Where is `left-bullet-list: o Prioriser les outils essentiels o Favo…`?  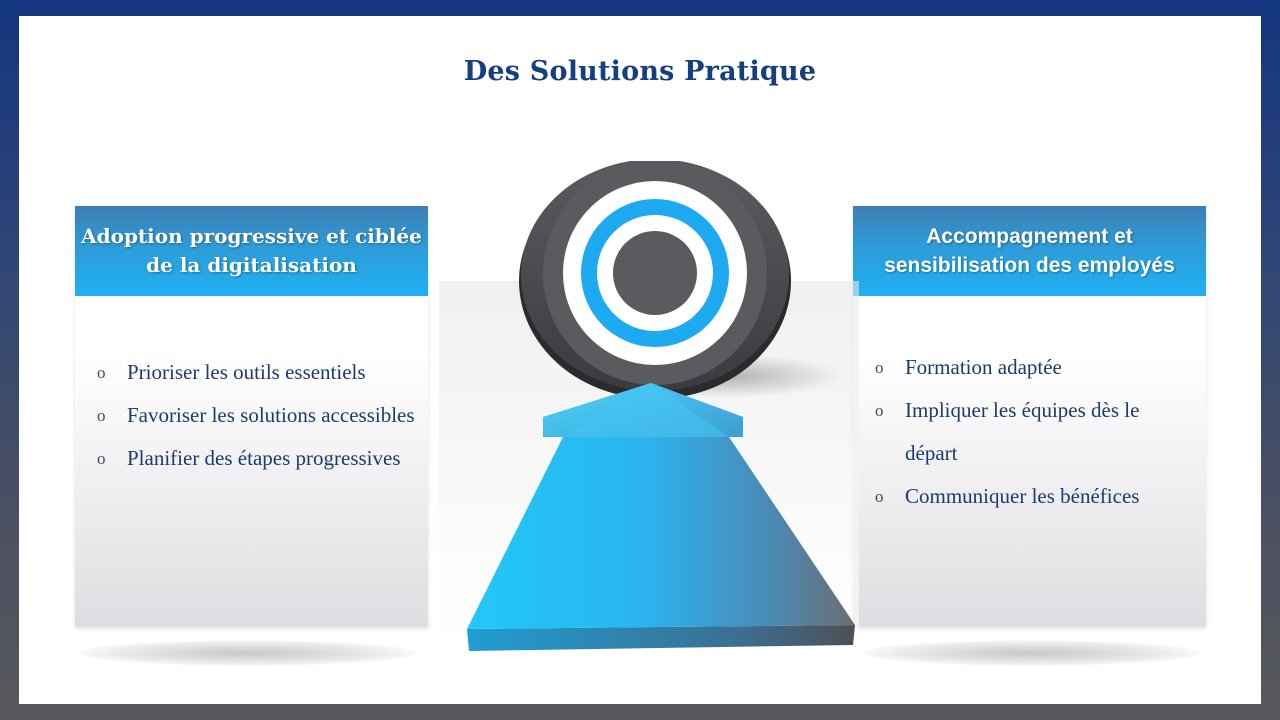 left-bullet-list: o Prioriser les outils essentiels o Favo… is located at coordinates (256, 415).